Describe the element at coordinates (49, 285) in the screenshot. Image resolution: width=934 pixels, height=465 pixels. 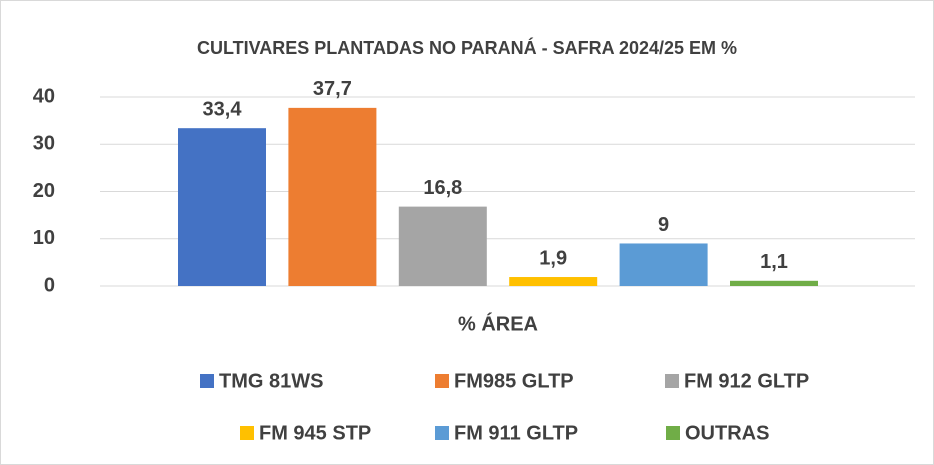
I see `y-tick-label: 0` at that location.